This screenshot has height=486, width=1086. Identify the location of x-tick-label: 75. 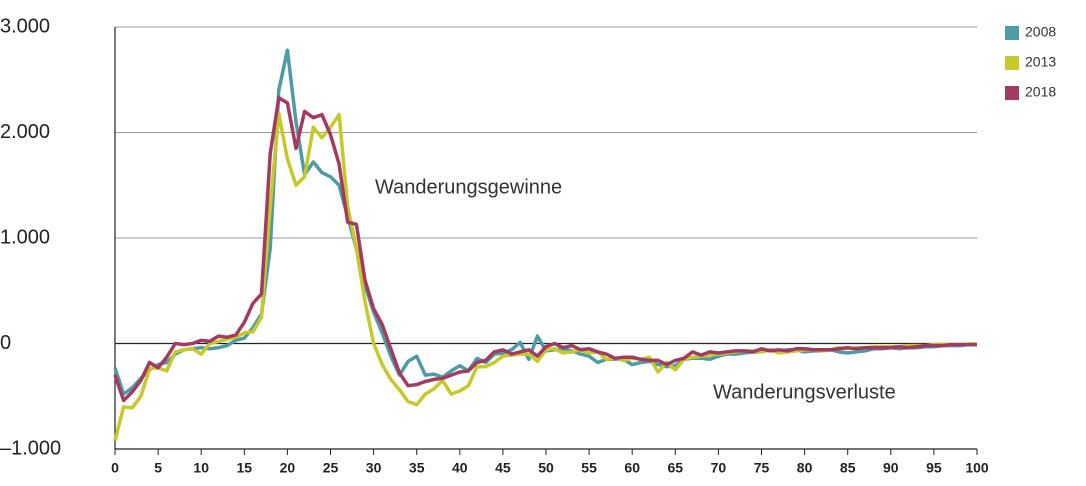
(762, 468).